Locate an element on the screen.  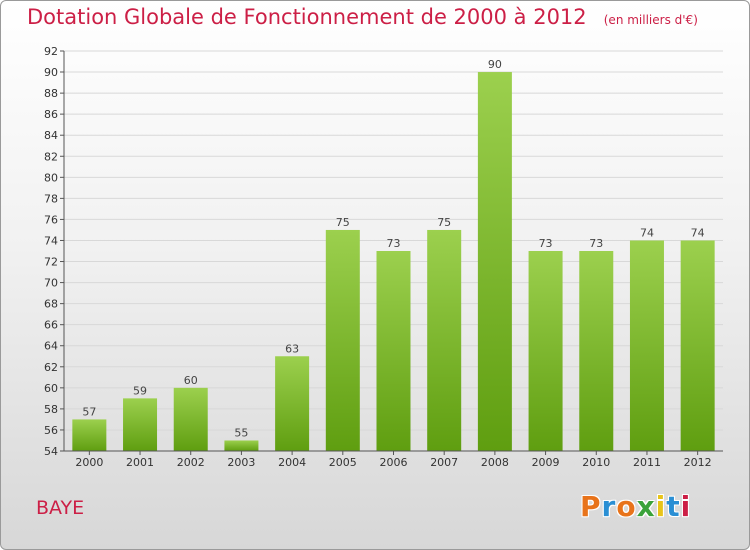
x-tick-label: 2007 is located at coordinates (444, 462).